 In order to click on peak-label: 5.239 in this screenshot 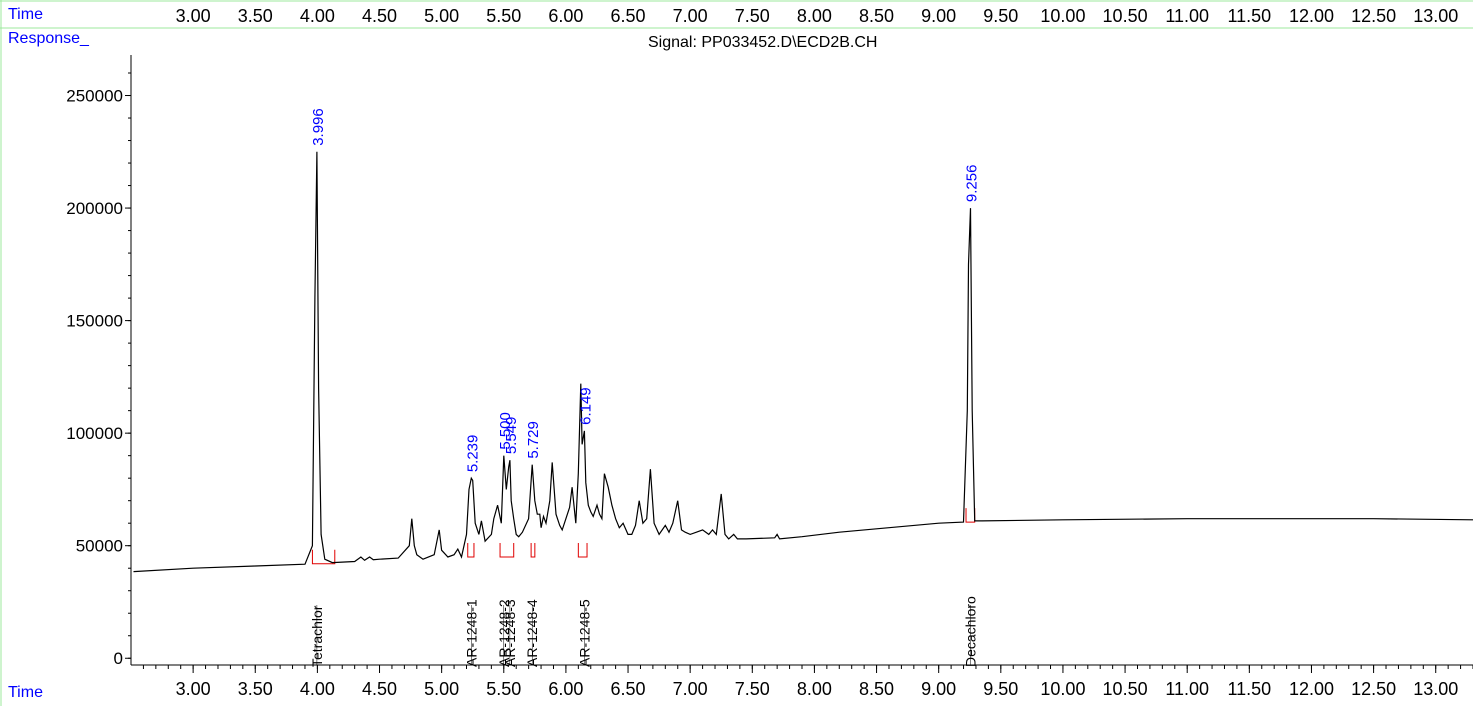, I will do `click(472, 454)`.